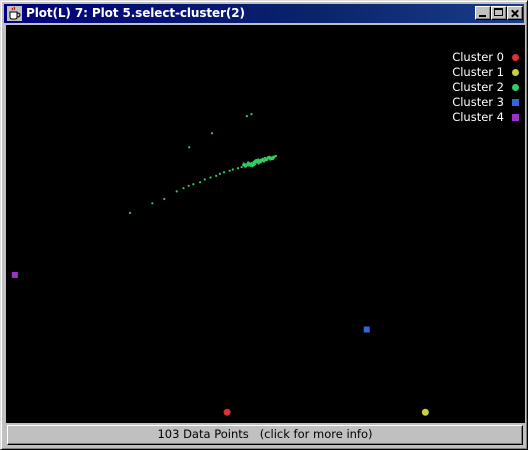 This screenshot has height=450, width=528. I want to click on legend-item-cluster-4: Cluster 4, so click(485, 117).